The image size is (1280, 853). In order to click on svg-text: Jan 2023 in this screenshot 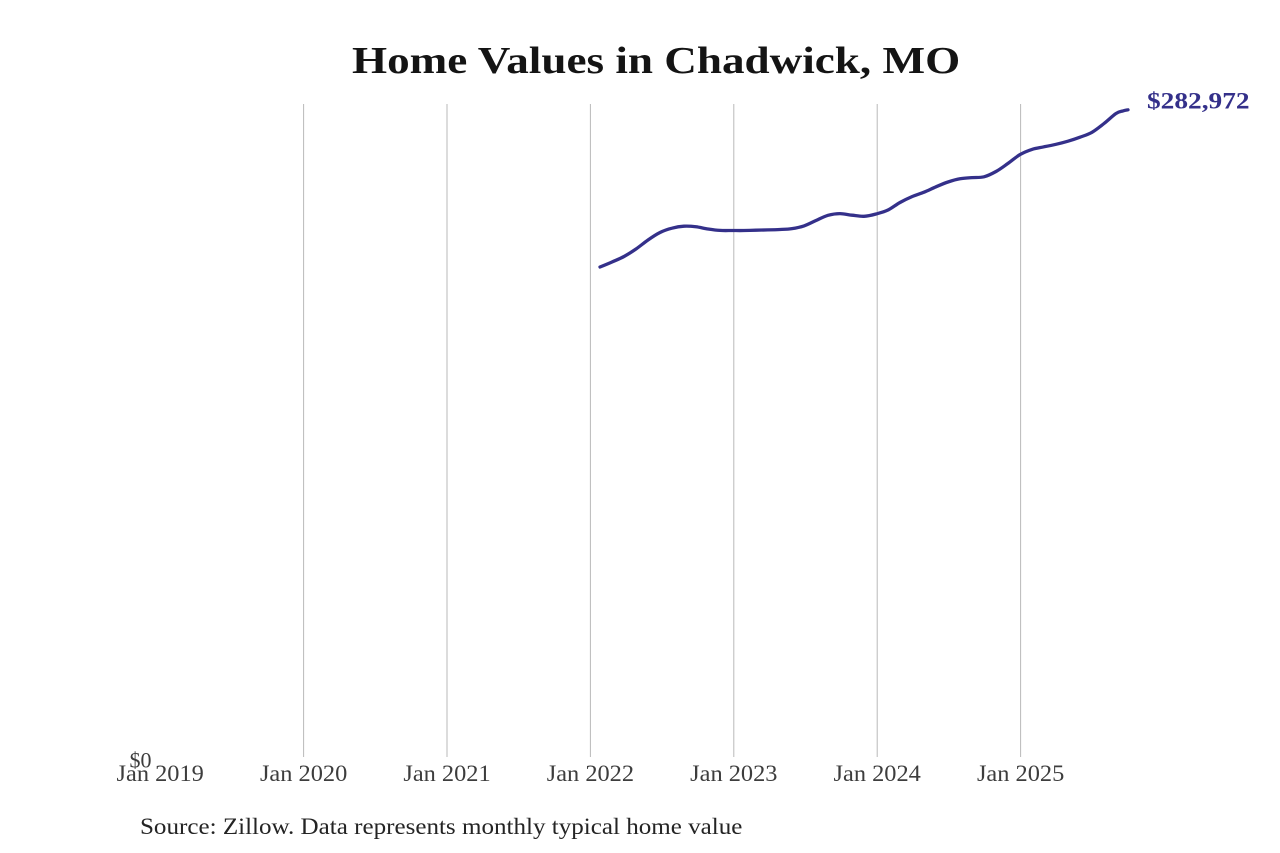, I will do `click(733, 774)`.